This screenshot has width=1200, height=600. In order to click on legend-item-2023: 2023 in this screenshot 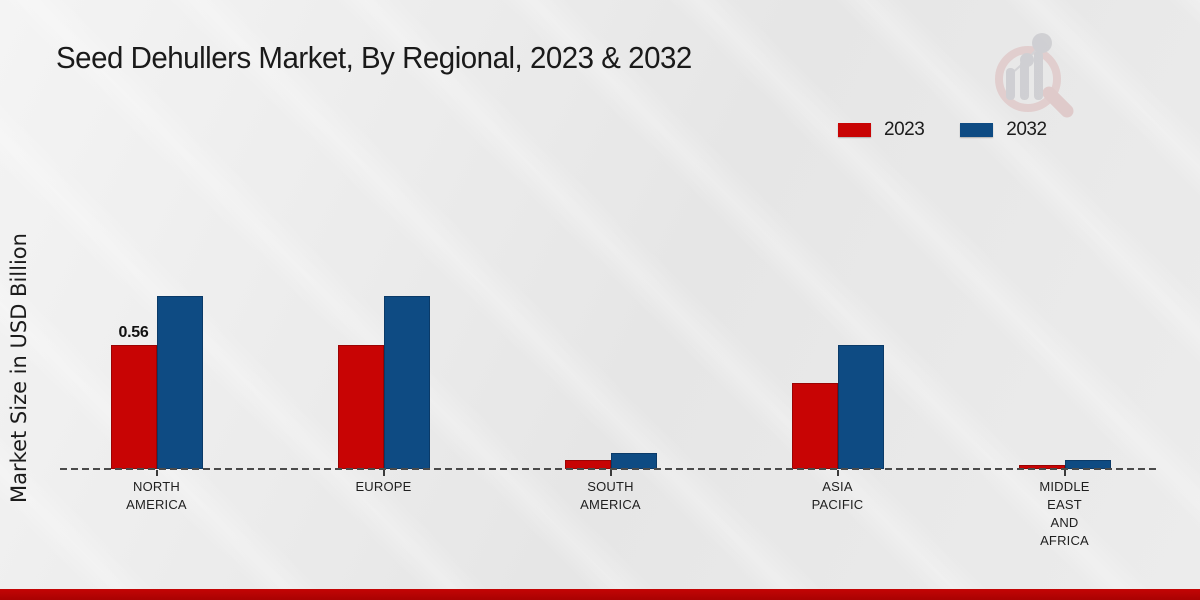, I will do `click(881, 130)`.